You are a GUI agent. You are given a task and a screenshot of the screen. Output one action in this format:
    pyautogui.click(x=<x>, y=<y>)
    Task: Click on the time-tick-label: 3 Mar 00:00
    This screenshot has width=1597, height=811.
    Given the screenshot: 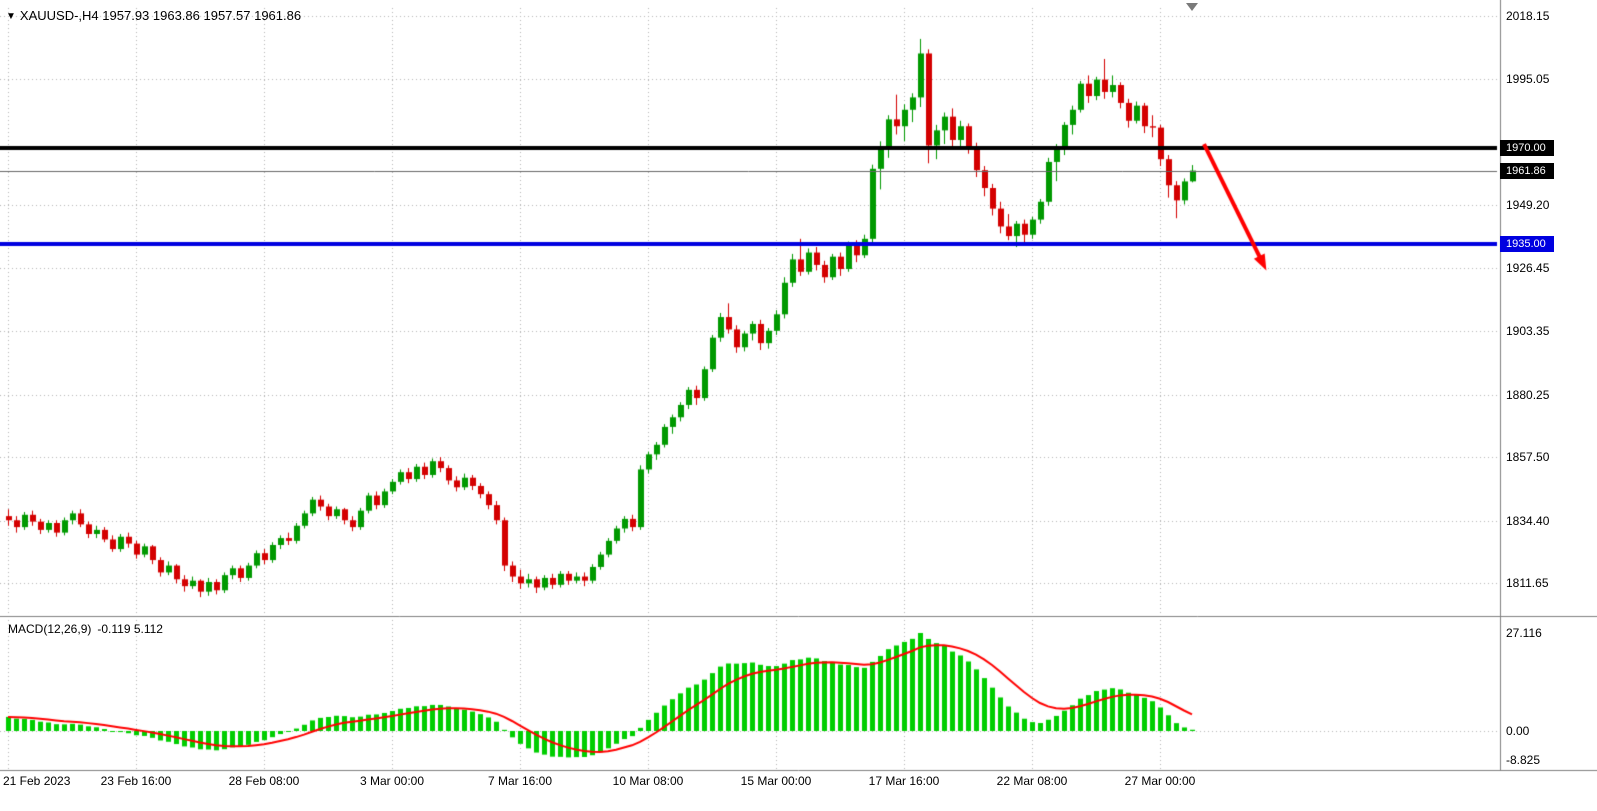 What is the action you would take?
    pyautogui.click(x=392, y=781)
    